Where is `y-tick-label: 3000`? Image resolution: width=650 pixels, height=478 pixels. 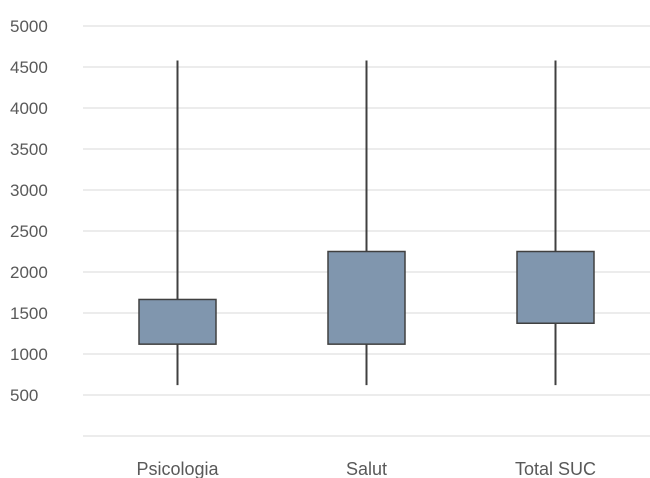 y-tick-label: 3000 is located at coordinates (29, 190).